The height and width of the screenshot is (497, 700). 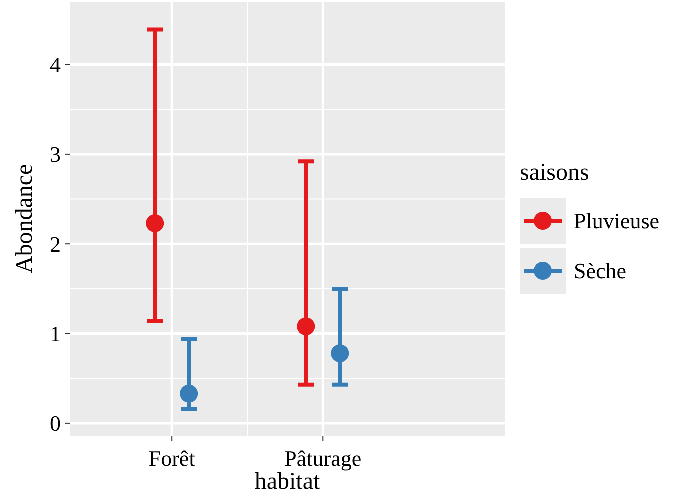 I want to click on y-axis-title: Abondance, so click(x=25, y=219).